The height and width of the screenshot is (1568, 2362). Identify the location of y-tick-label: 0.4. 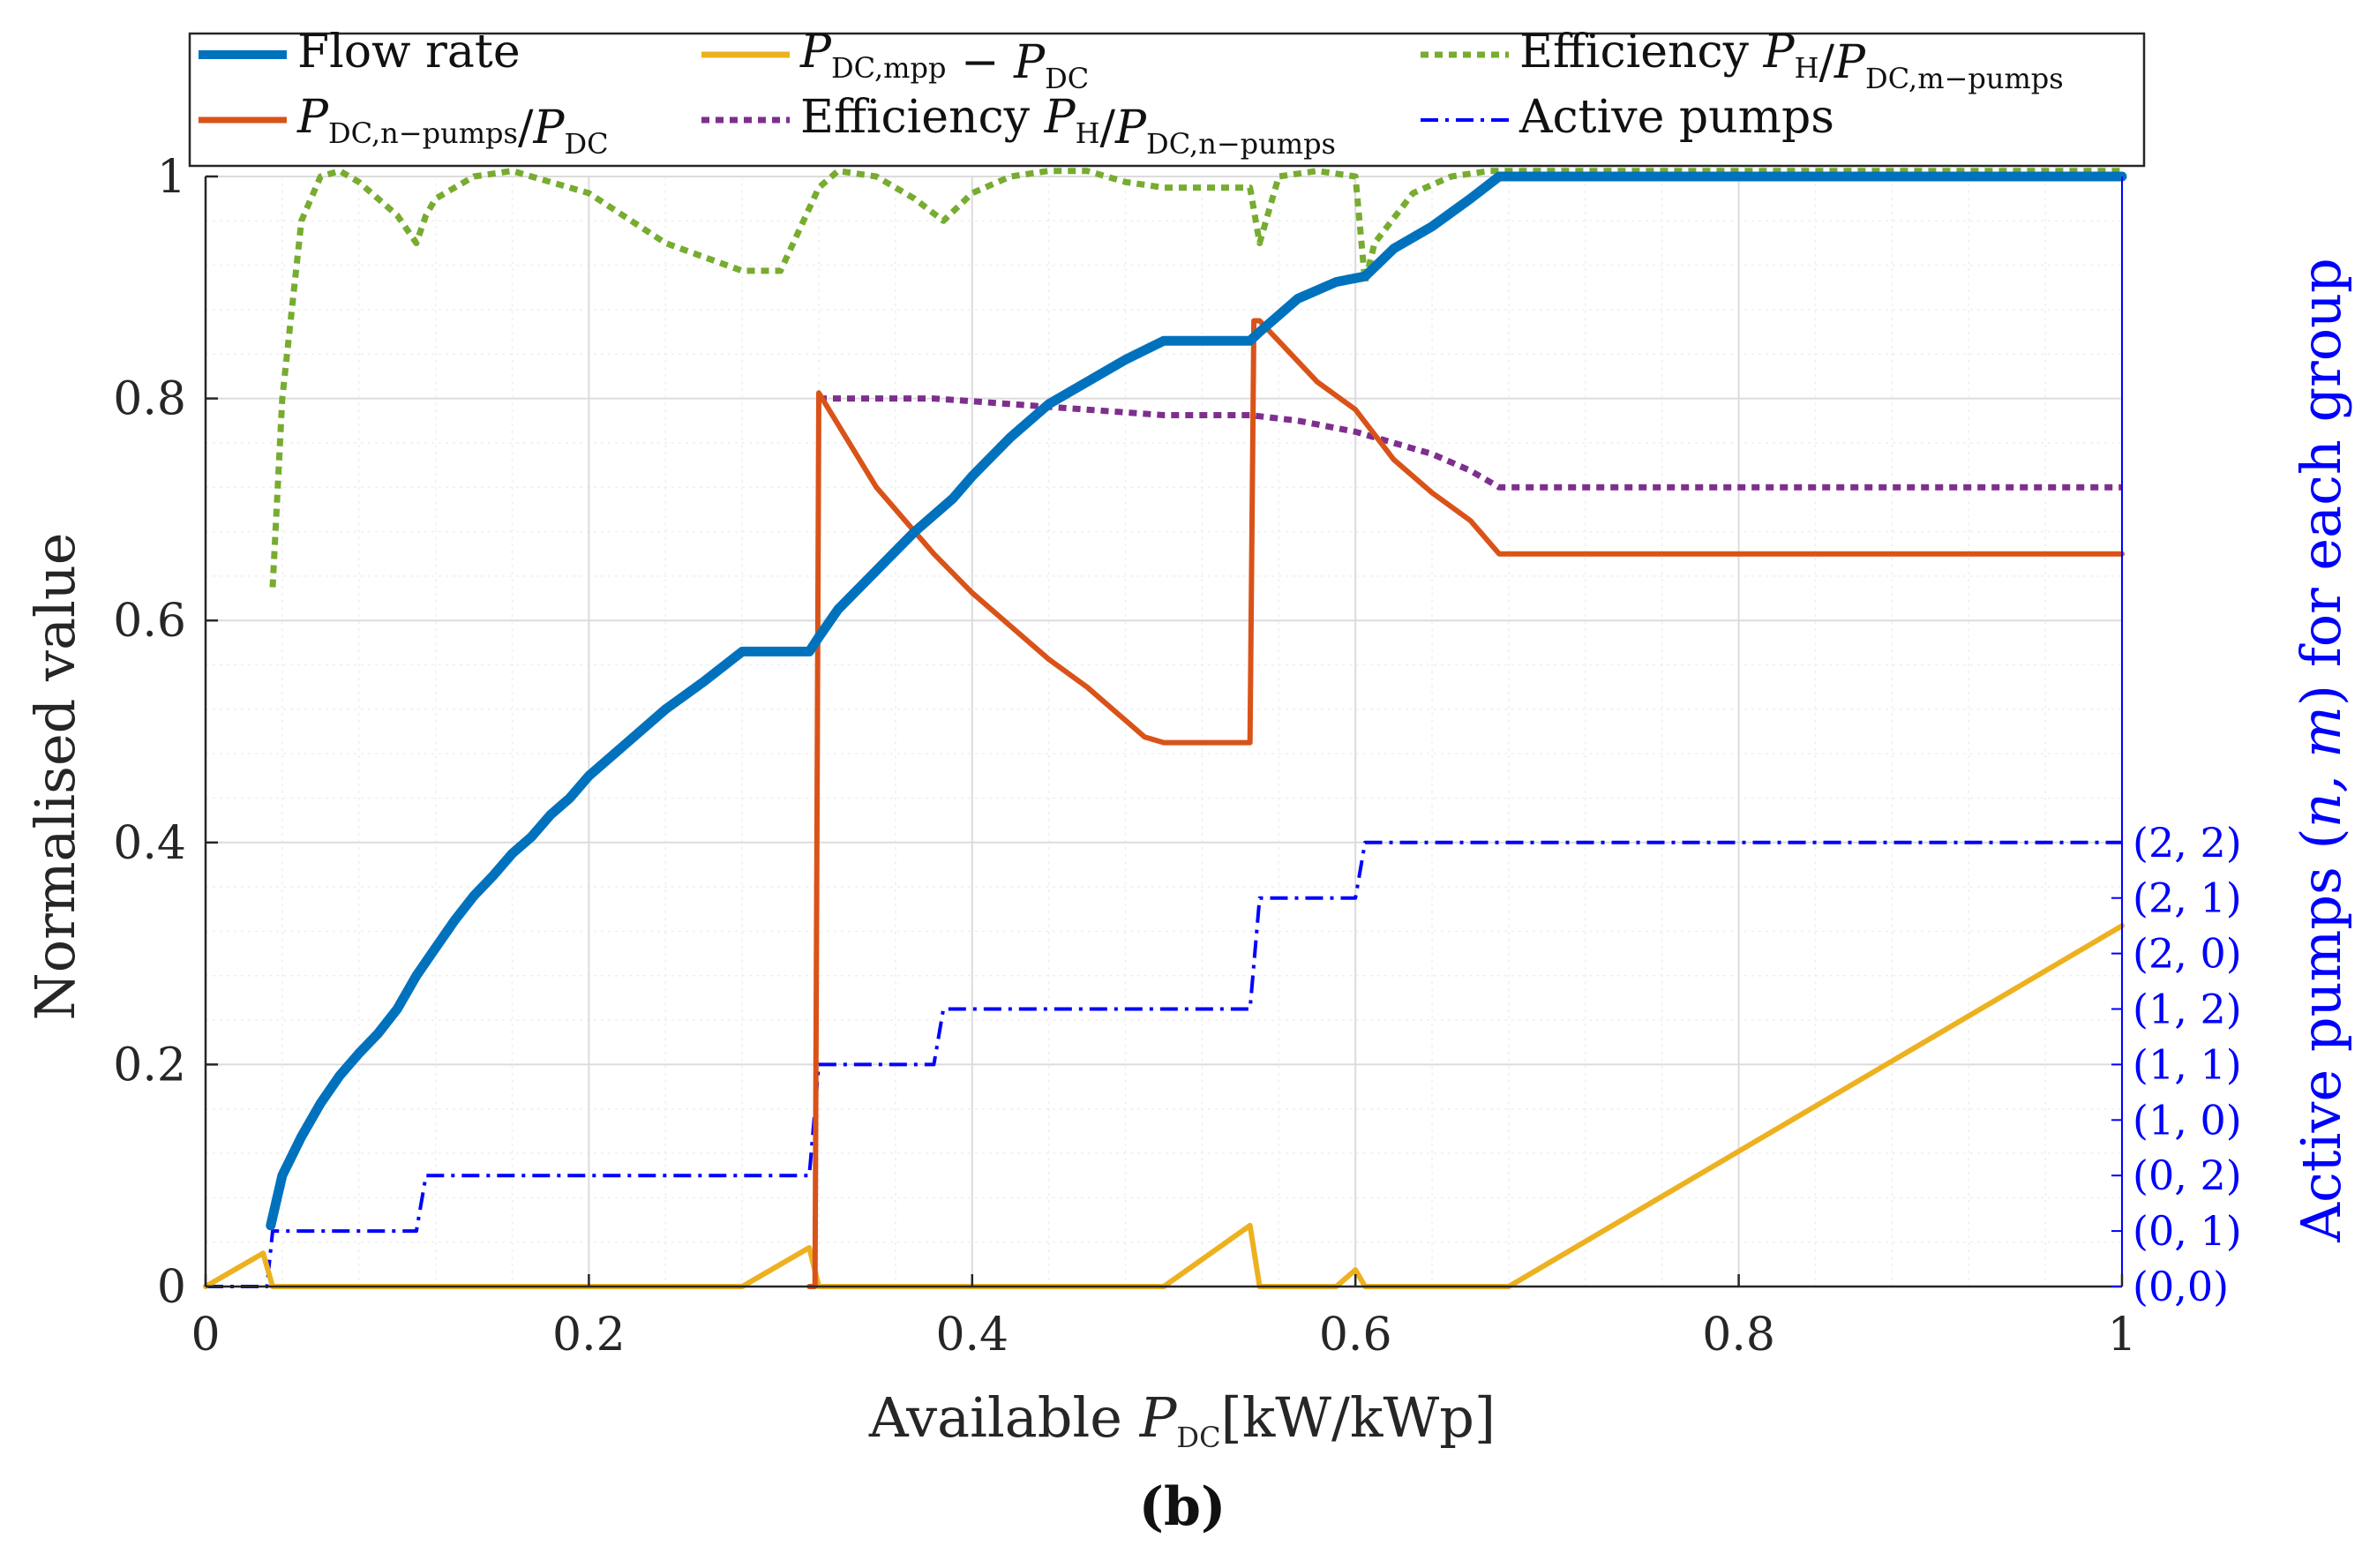
(150, 843).